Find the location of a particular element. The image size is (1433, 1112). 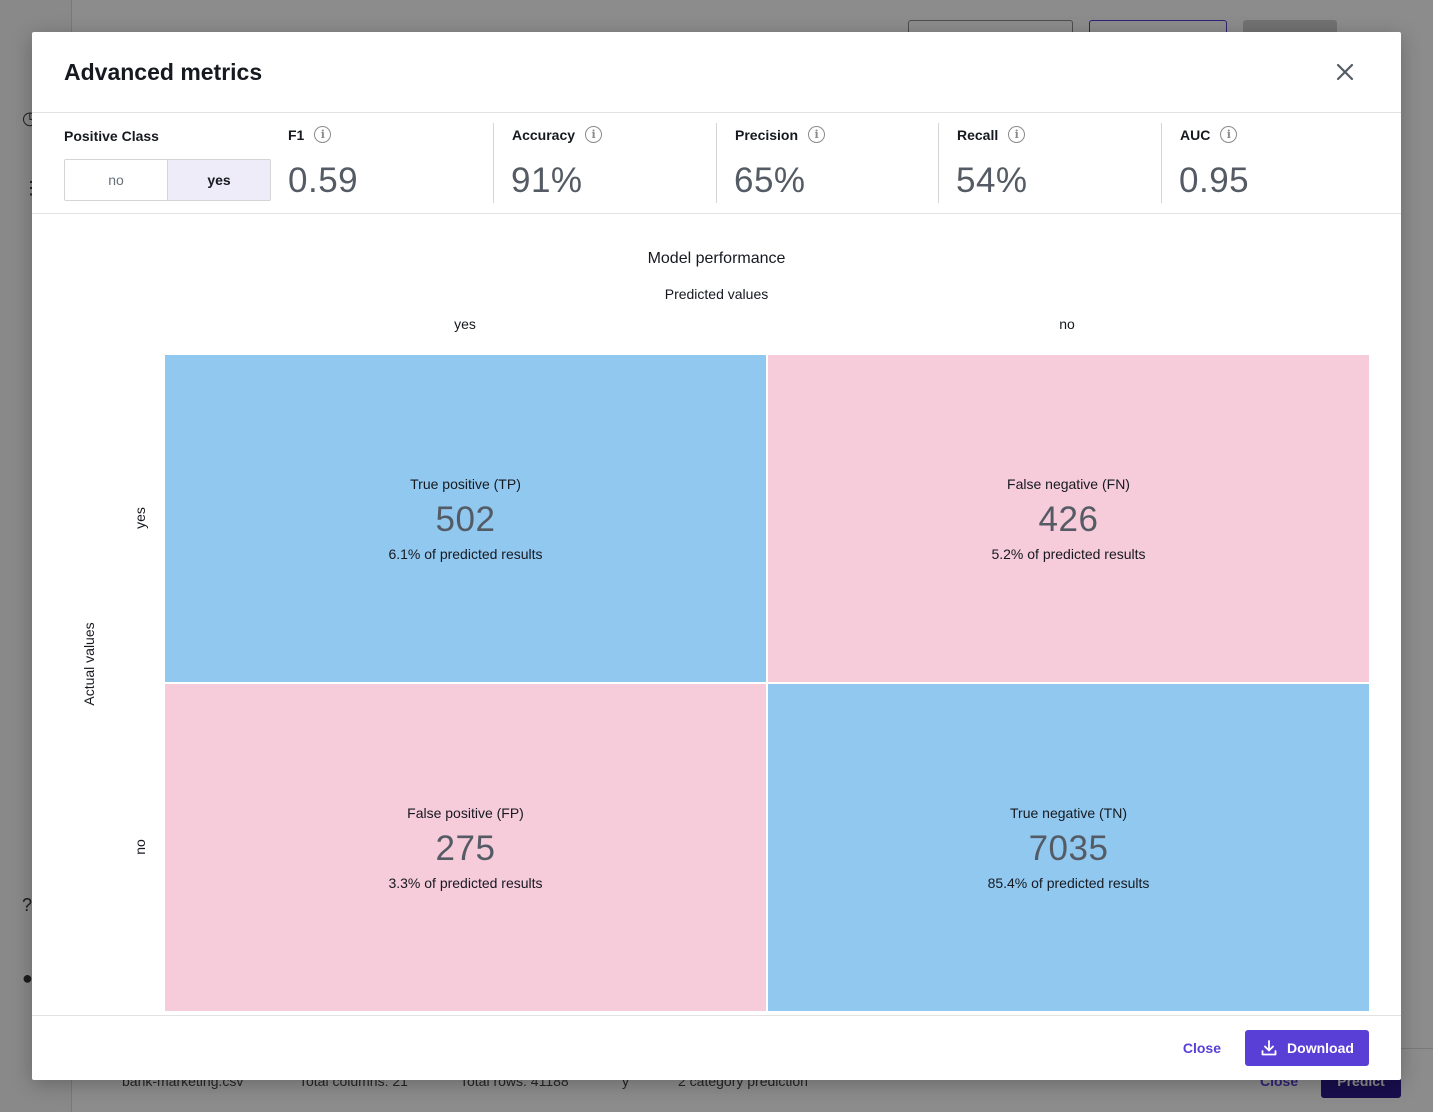

metric-recall-label: Recall is located at coordinates (978, 134).